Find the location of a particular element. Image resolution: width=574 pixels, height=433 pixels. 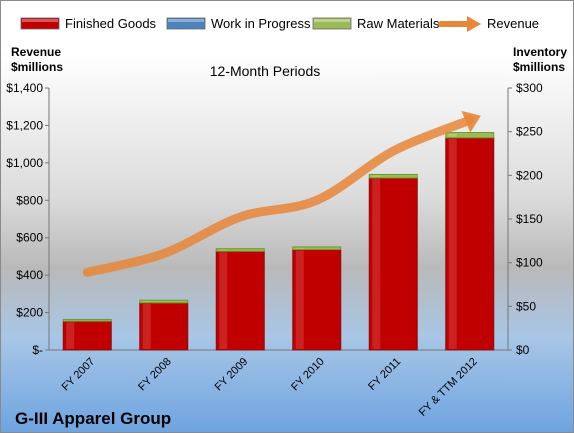

left-tick-label: $400 is located at coordinates (29, 275).